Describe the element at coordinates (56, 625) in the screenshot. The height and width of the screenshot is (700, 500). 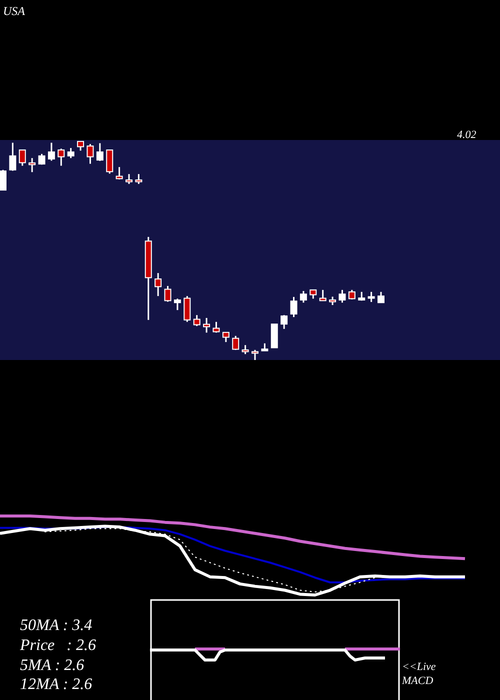
I see `text: 50MA : 3.4` at that location.